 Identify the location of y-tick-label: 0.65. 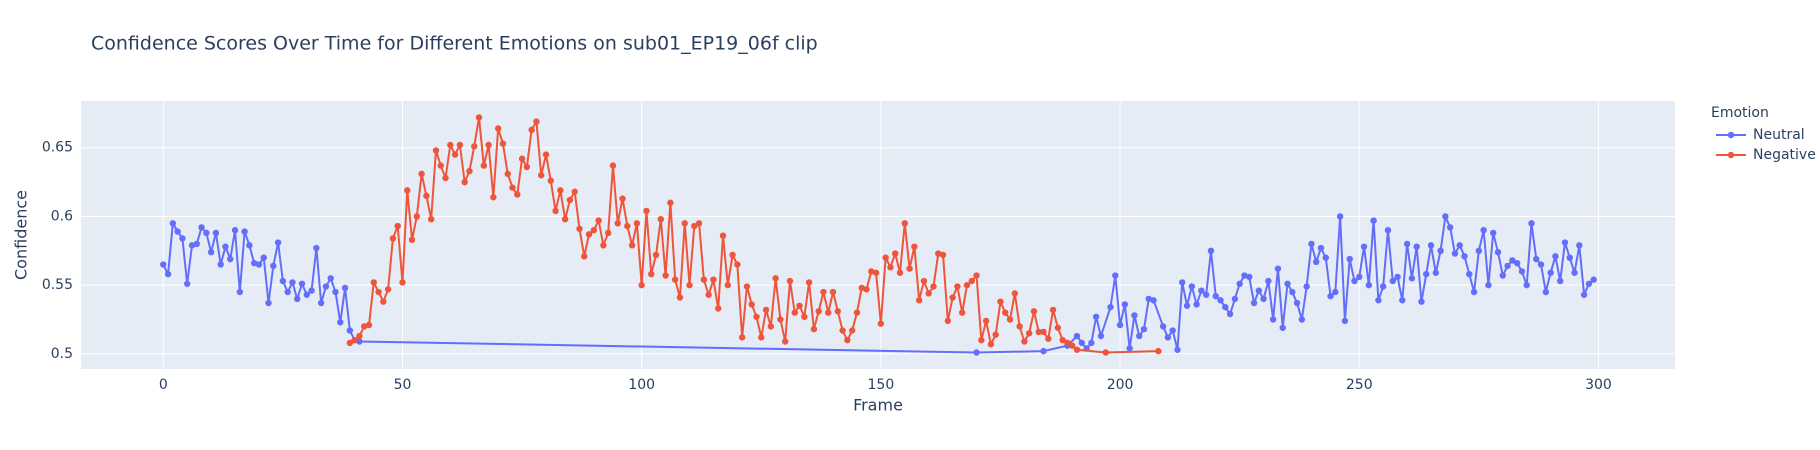
(57, 148).